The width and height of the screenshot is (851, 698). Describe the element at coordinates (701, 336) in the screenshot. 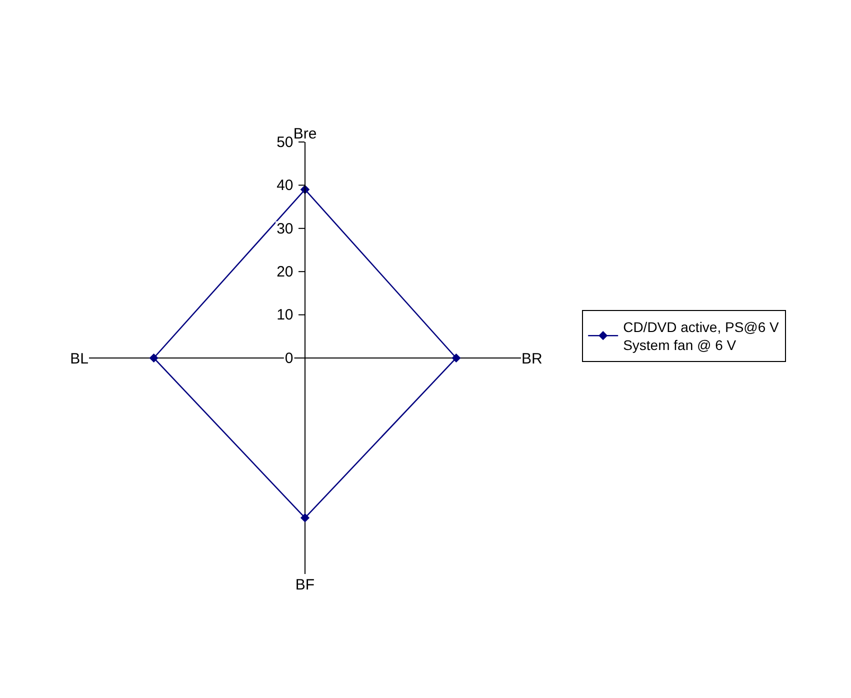

I see `legend-label: CD/DVD active, PS@6 V System fan @ 6 V` at that location.